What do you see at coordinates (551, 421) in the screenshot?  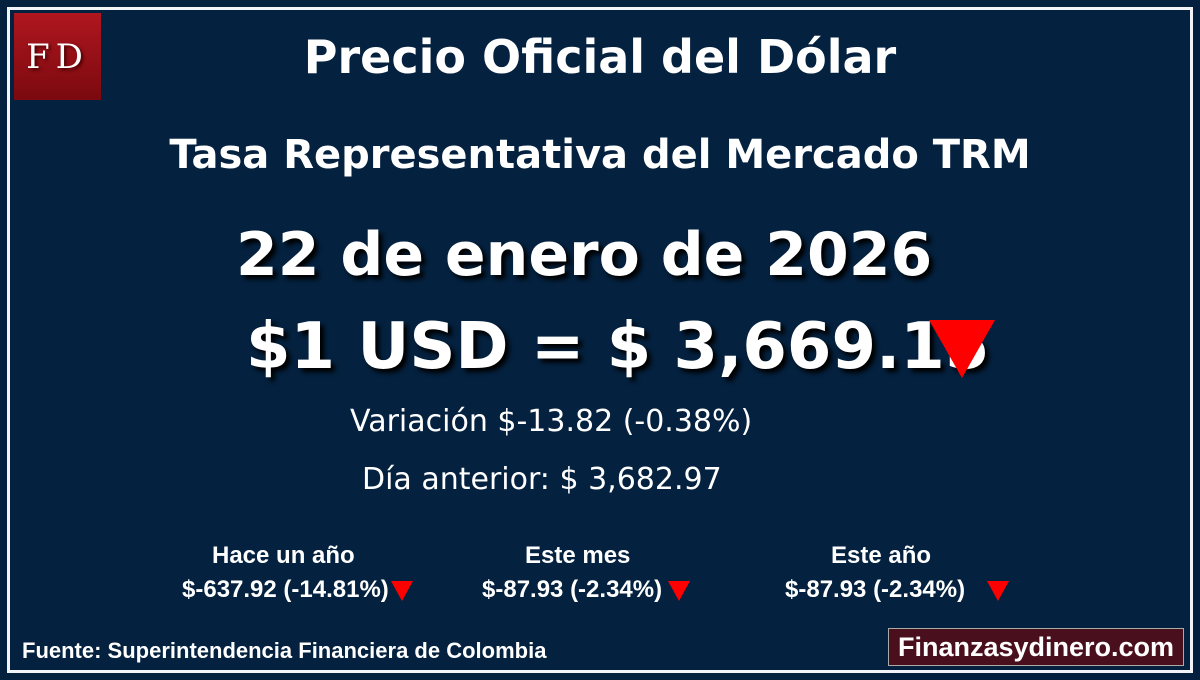 I see `variation: Variación $-13.82 (-0.38%)` at bounding box center [551, 421].